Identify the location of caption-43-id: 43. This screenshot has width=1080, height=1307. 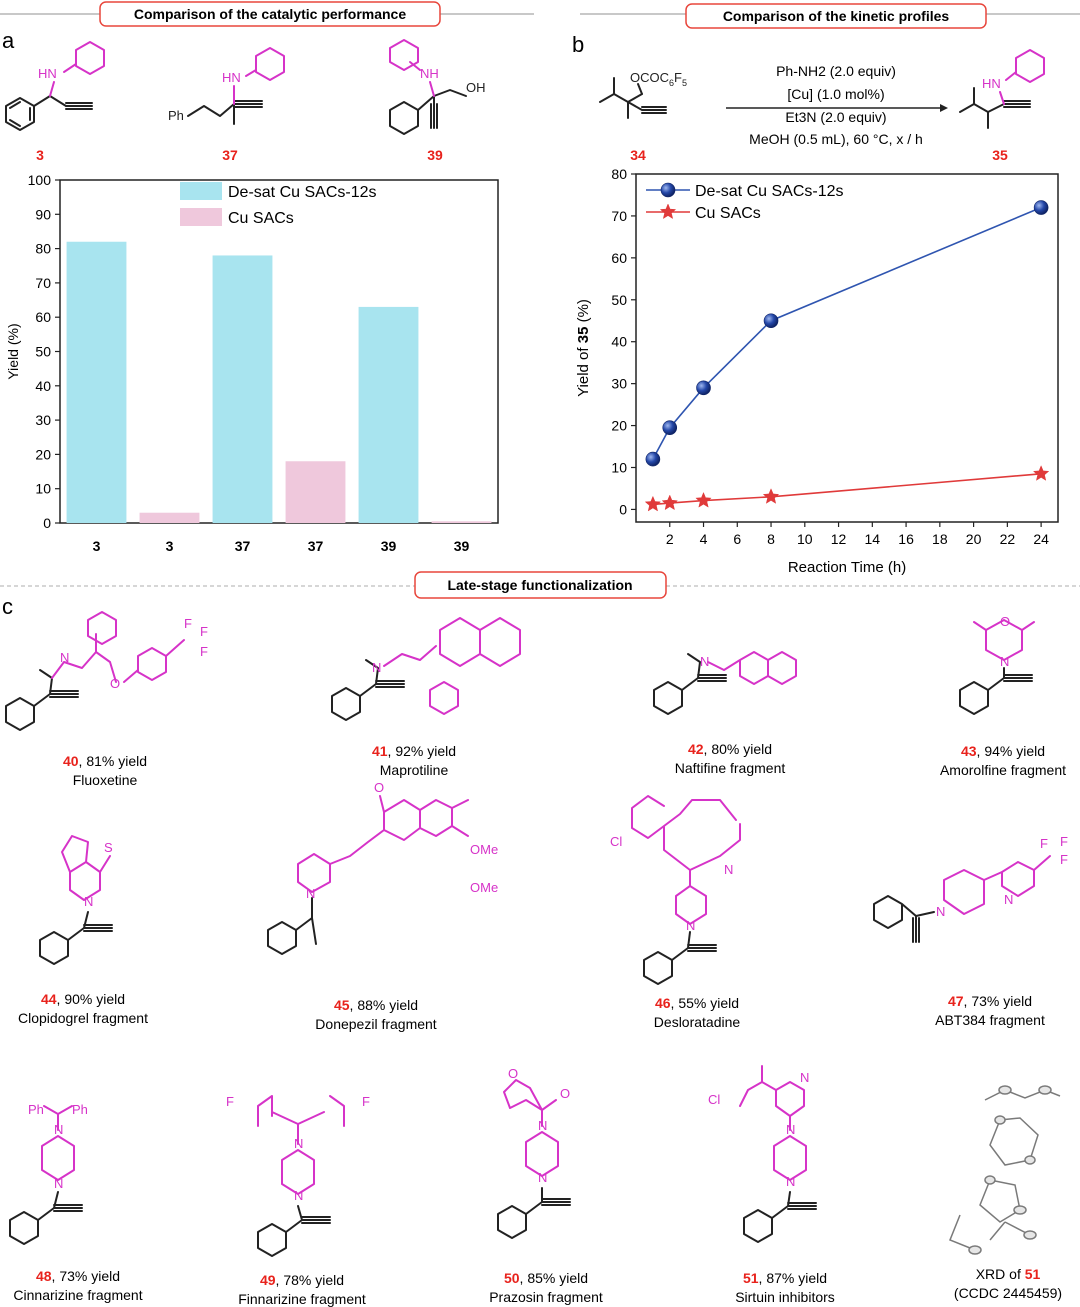
(969, 751).